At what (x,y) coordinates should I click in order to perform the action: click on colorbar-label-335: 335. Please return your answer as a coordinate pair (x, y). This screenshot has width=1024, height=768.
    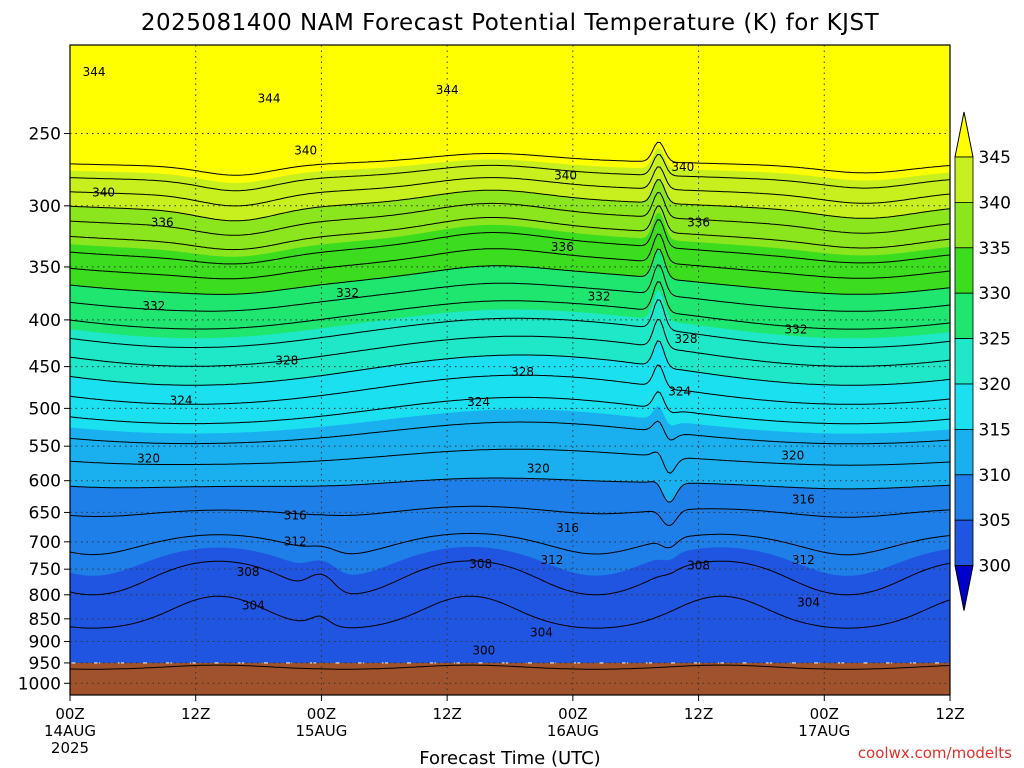
    Looking at the image, I should click on (995, 249).